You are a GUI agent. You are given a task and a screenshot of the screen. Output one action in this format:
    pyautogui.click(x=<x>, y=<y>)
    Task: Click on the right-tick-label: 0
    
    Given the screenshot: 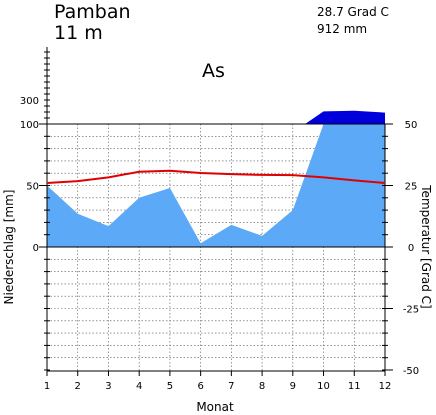 What is the action you would take?
    pyautogui.click(x=411, y=248)
    